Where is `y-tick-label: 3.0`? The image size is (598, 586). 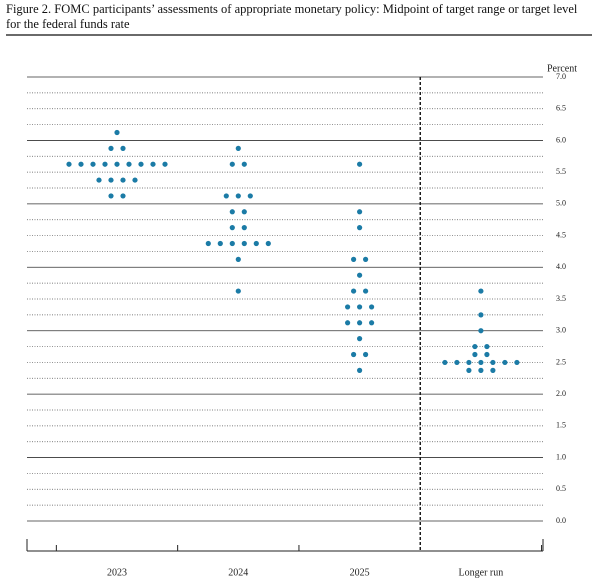 y-tick-label: 3.0 is located at coordinates (561, 330).